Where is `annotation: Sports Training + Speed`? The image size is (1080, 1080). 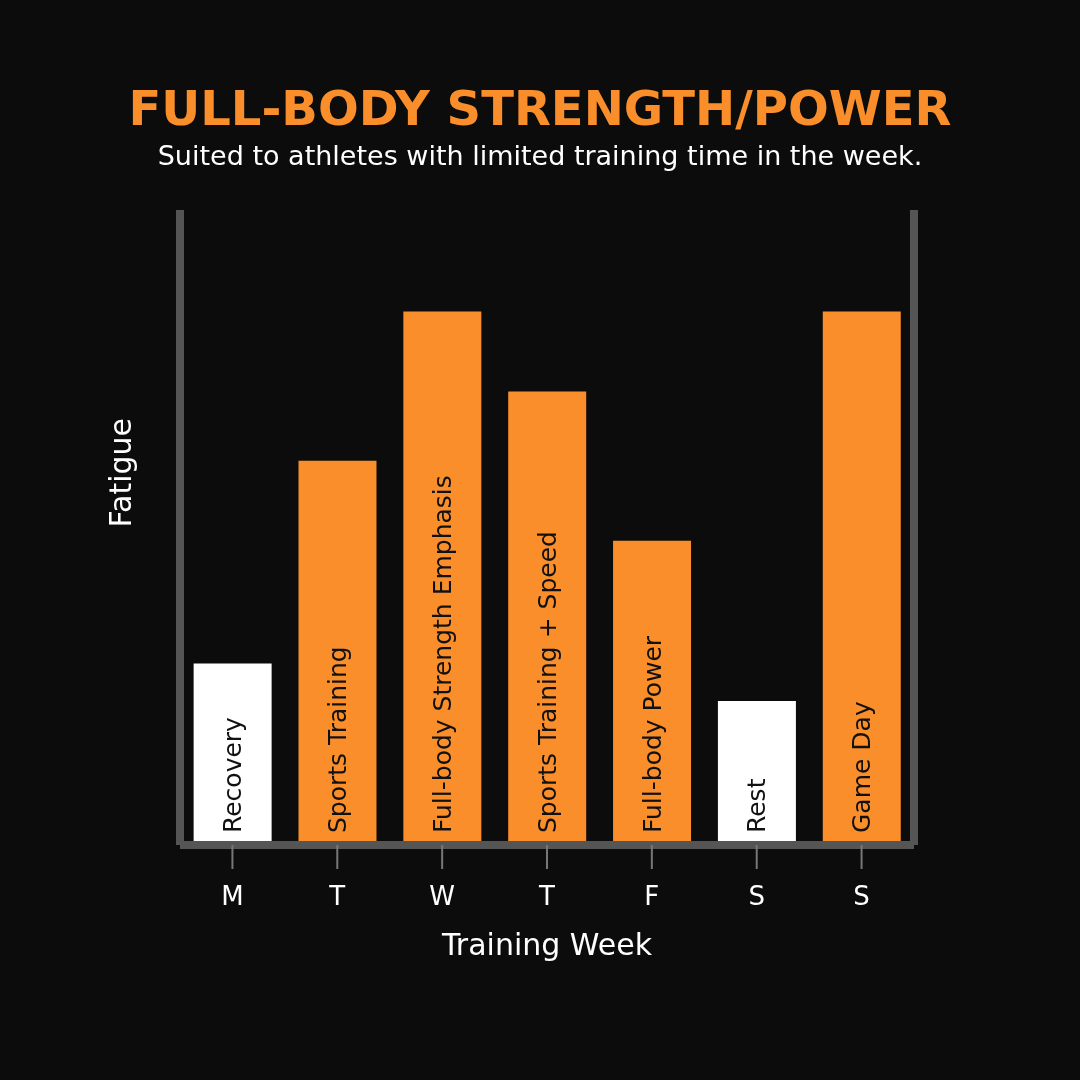 annotation: Sports Training + Speed is located at coordinates (547, 682).